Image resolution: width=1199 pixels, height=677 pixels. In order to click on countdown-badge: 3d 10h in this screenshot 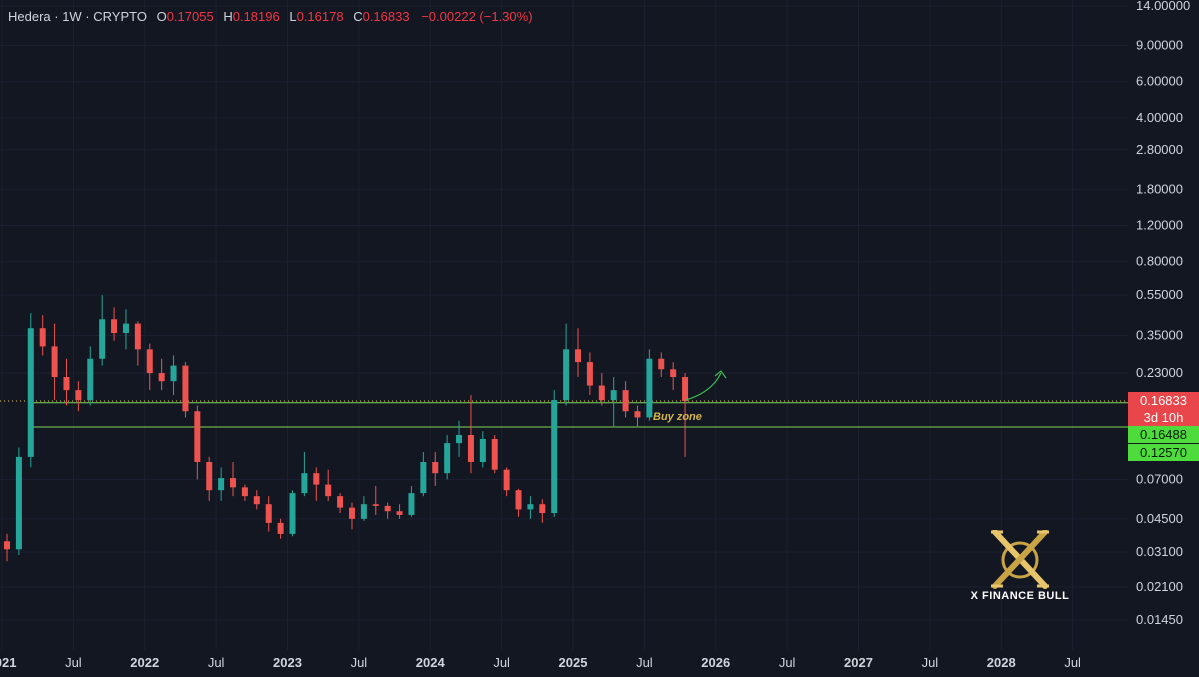, I will do `click(1163, 417)`.